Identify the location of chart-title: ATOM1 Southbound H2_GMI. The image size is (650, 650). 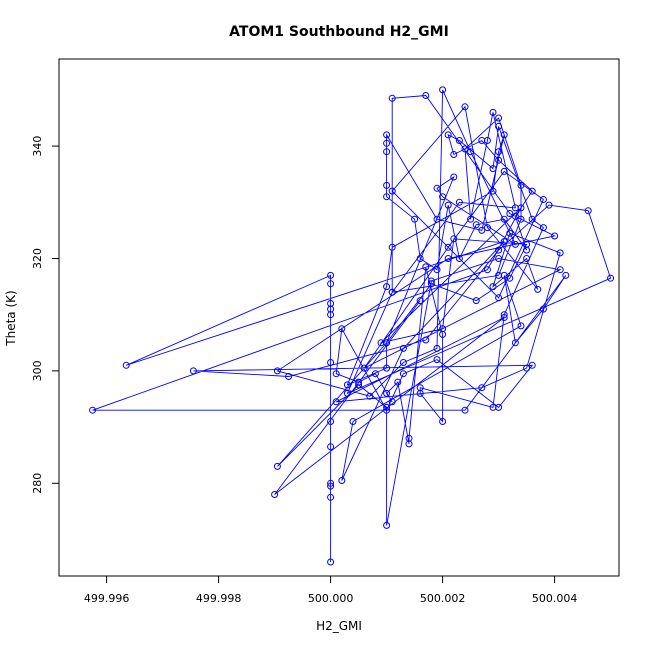
(339, 32).